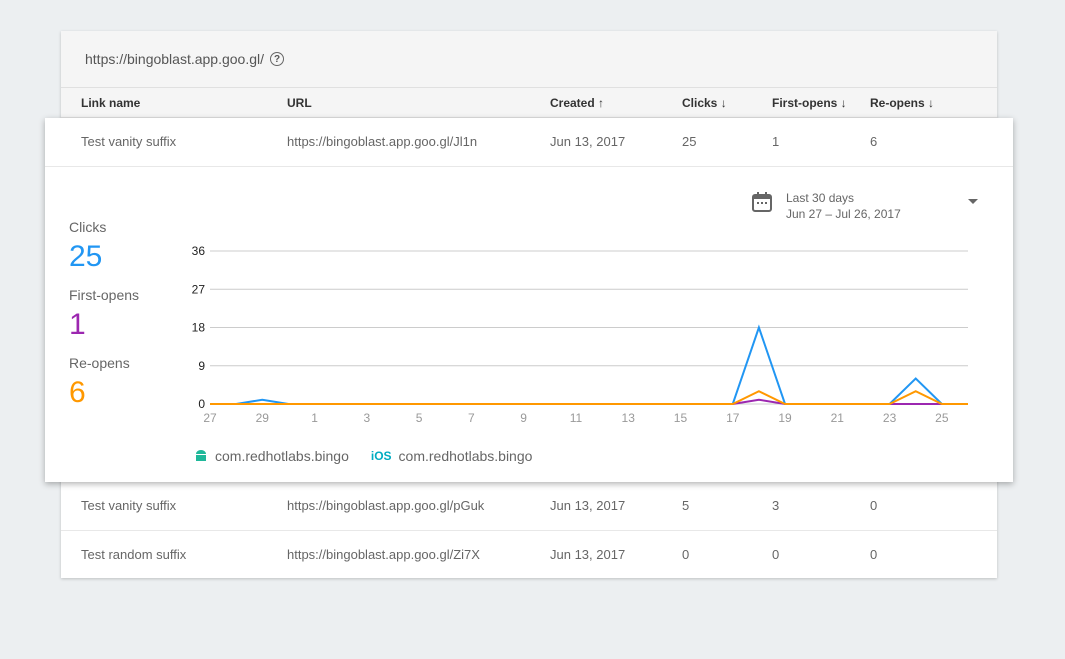 Image resolution: width=1065 pixels, height=659 pixels. I want to click on link-url: https://bingoblast.app.goo.gl/pGuk, so click(386, 505).